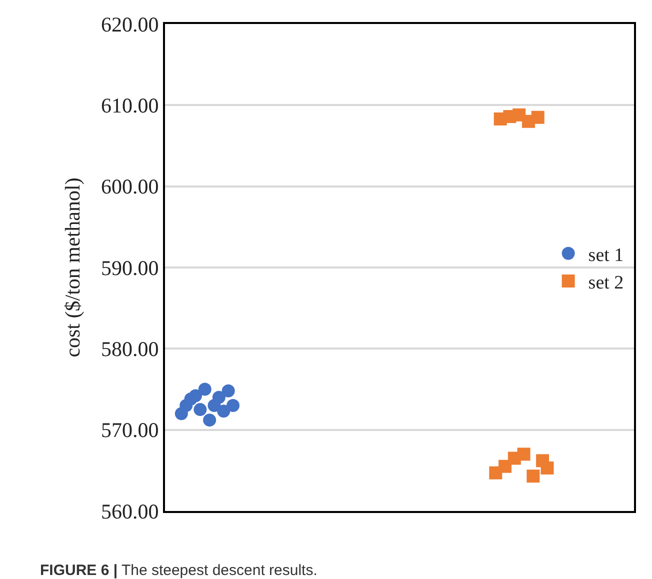  I want to click on caption: FIGURE 6 | The steepest descent results., so click(179, 570).